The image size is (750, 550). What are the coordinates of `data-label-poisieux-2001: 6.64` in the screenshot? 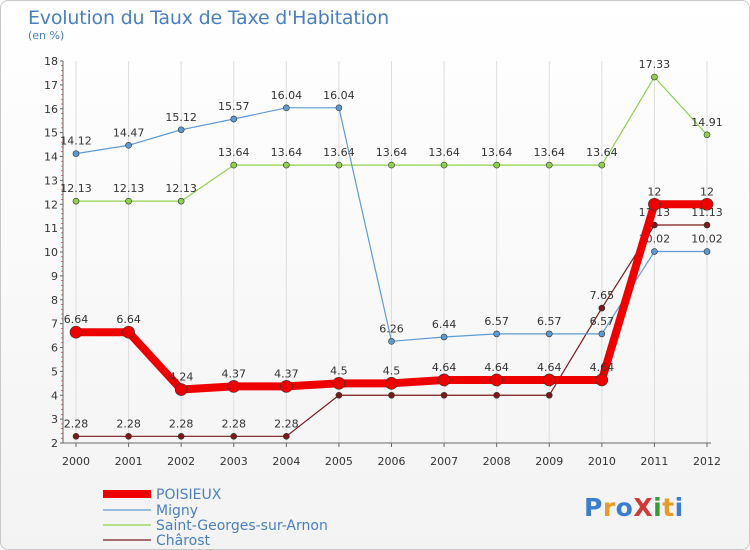 It's located at (128, 319).